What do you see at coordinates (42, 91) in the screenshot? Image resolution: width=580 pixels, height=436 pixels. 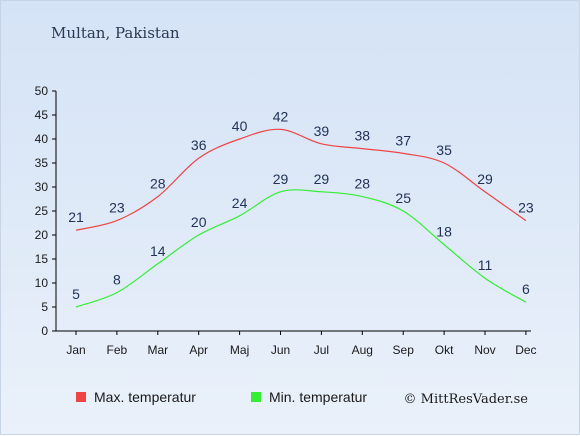 I see `y-tick-label: 50` at bounding box center [42, 91].